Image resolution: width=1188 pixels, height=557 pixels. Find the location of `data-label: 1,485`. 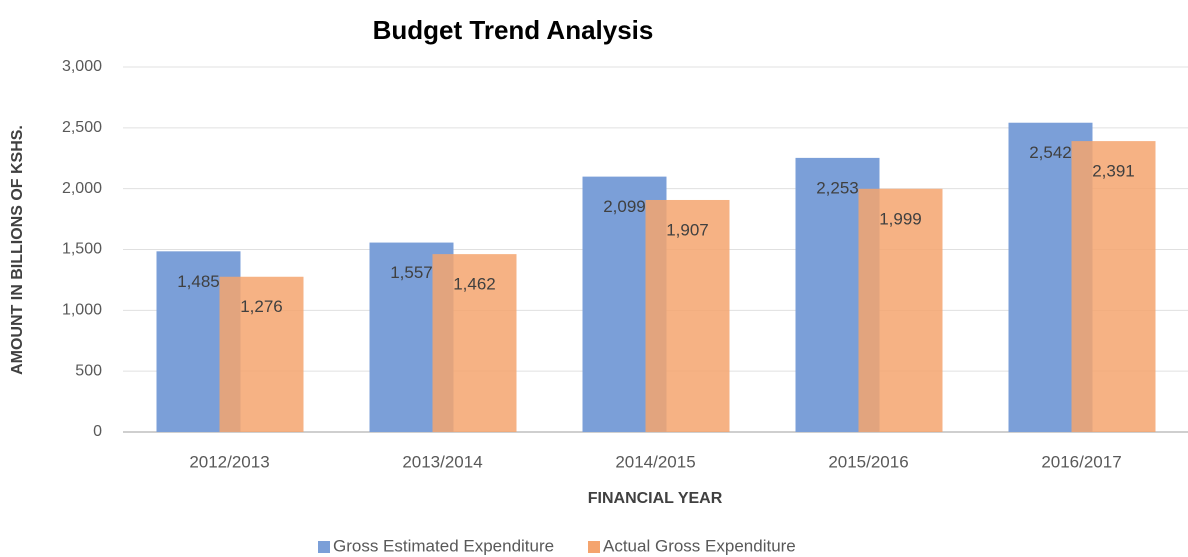

data-label: 1,485 is located at coordinates (198, 281).